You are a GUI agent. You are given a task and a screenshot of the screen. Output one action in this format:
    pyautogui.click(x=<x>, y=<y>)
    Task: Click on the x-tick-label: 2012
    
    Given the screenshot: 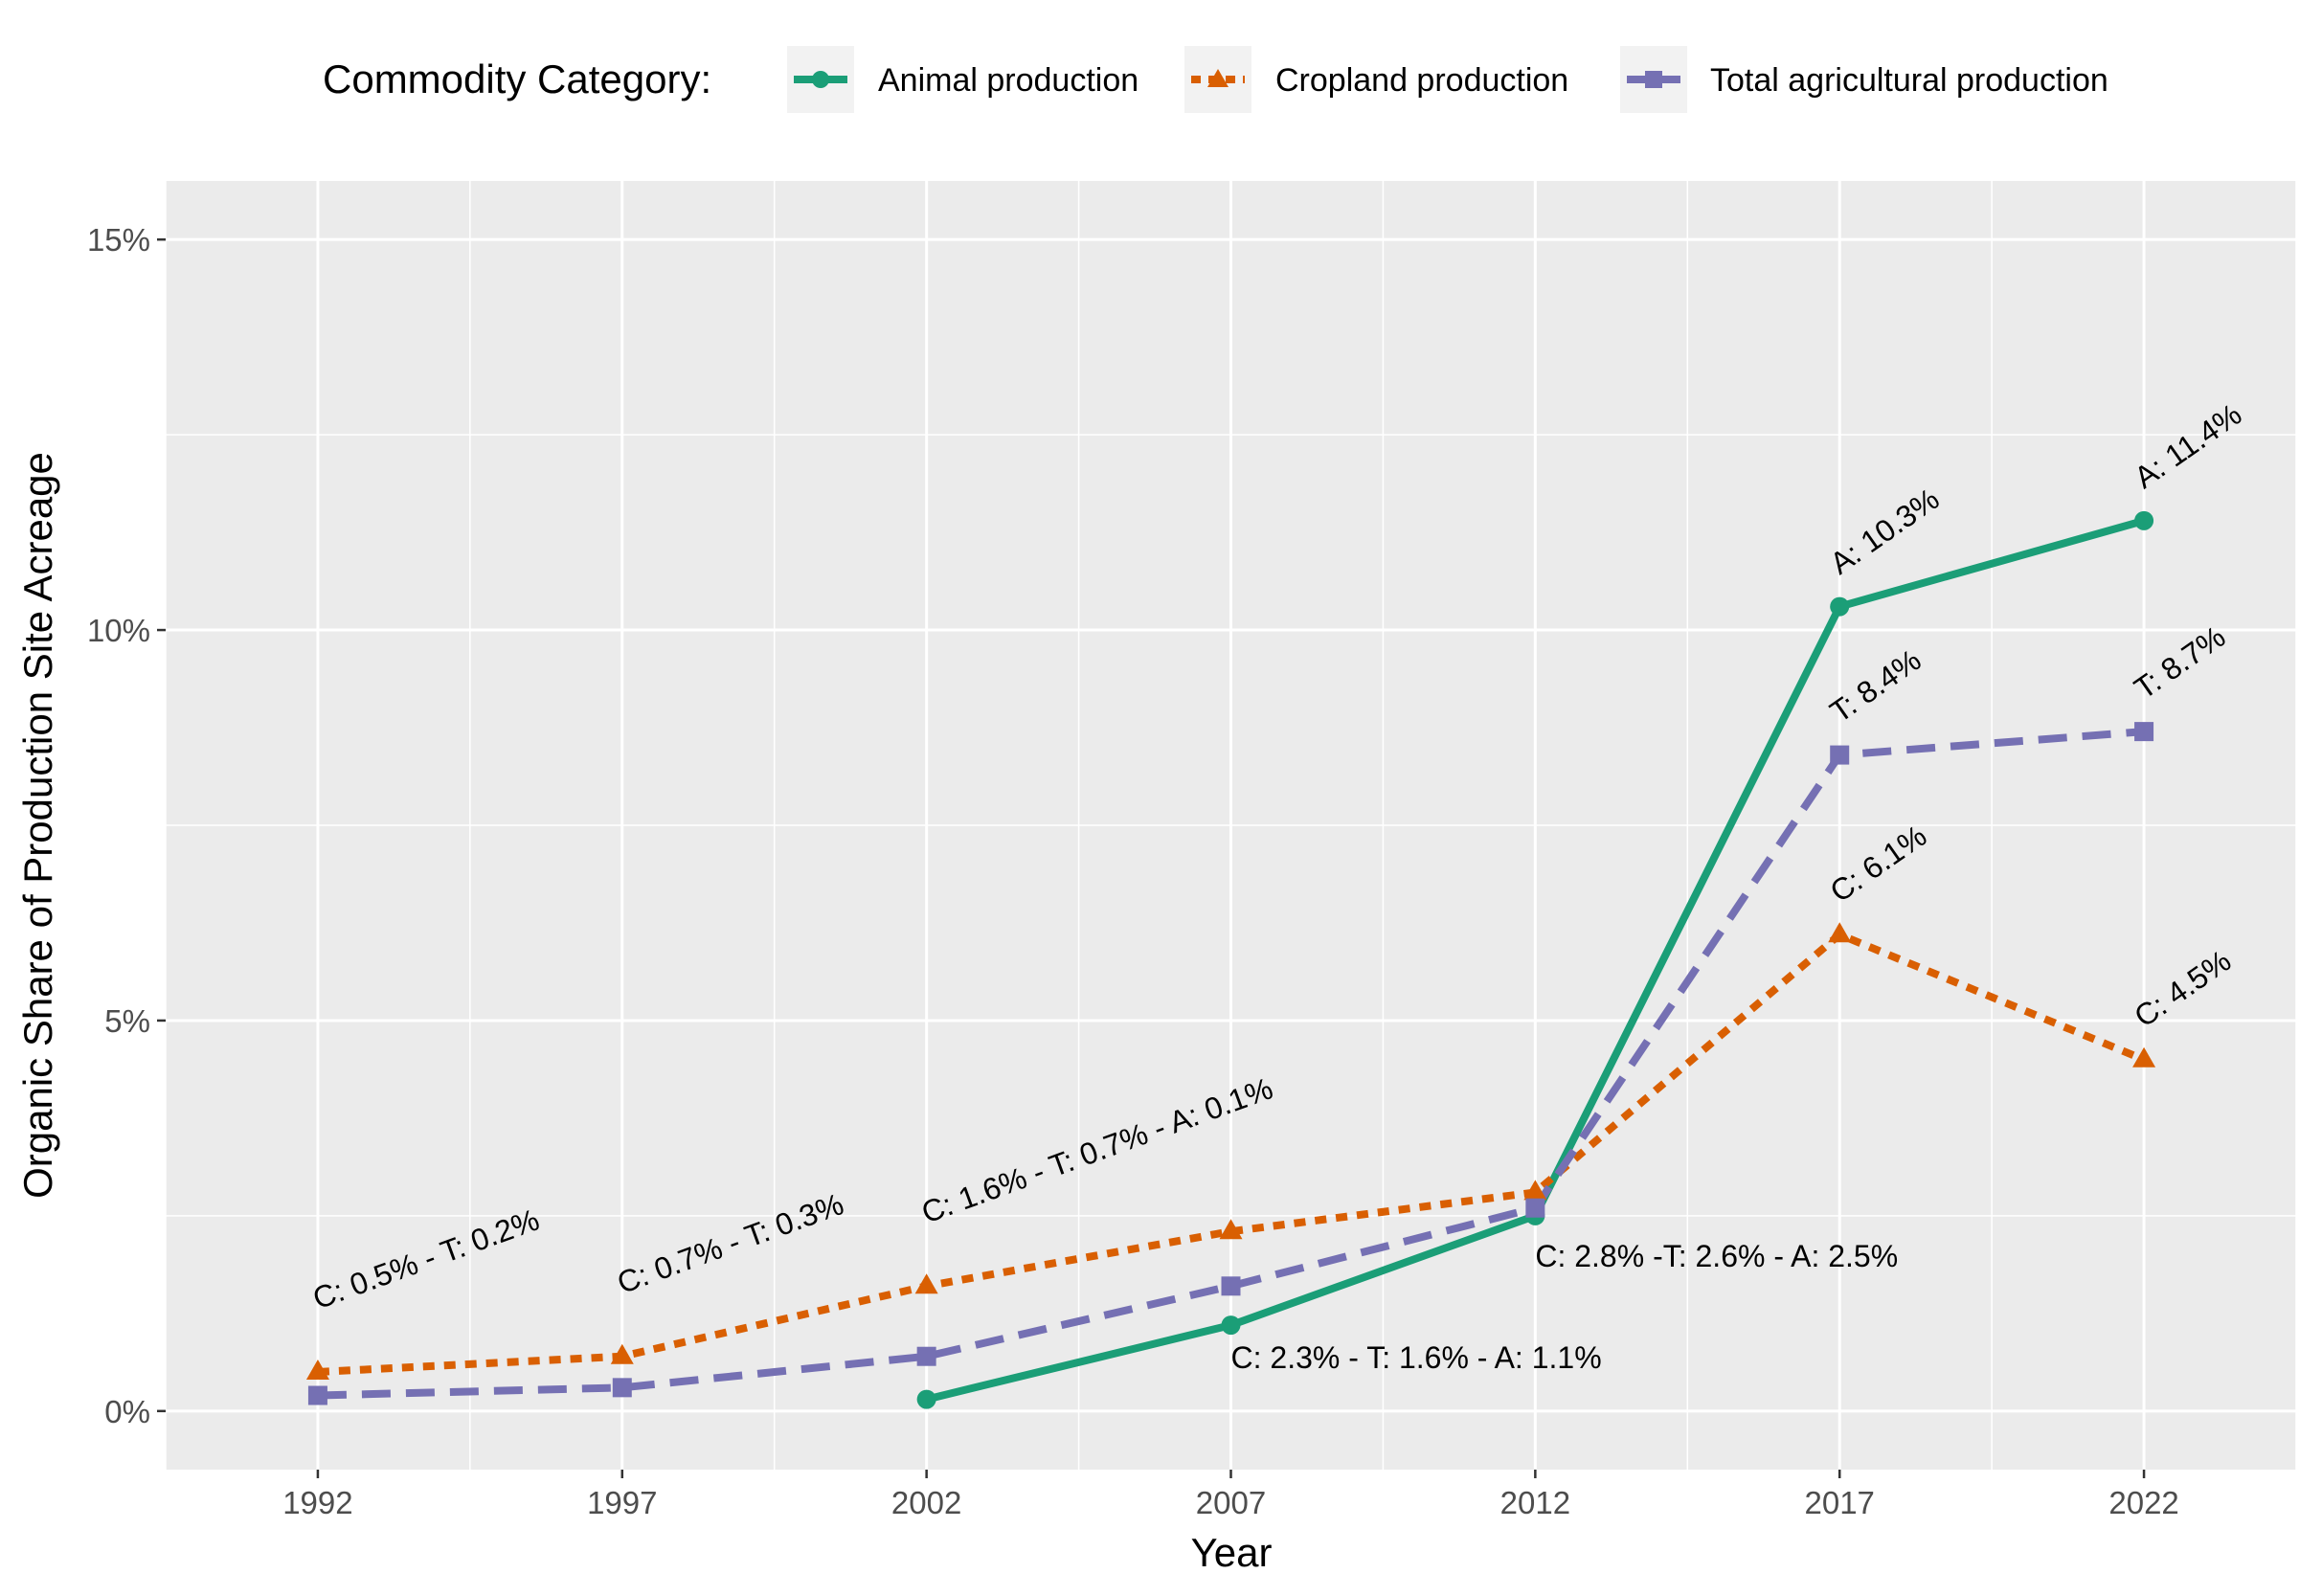 What is the action you would take?
    pyautogui.click(x=1535, y=1502)
    